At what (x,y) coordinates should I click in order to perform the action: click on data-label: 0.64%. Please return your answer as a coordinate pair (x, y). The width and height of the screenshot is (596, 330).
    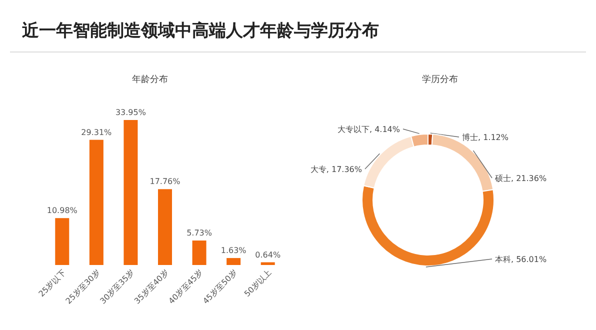
    Looking at the image, I should click on (268, 255).